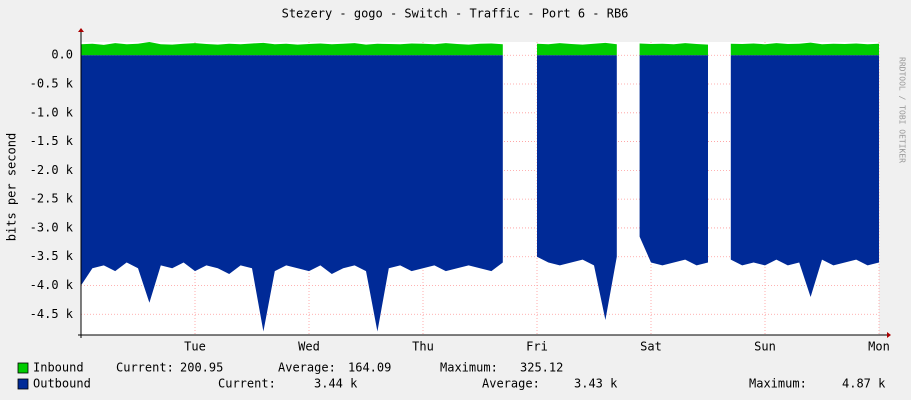 Image resolution: width=911 pixels, height=400 pixels. I want to click on y-tick-label: -3.0 k, so click(52, 227).